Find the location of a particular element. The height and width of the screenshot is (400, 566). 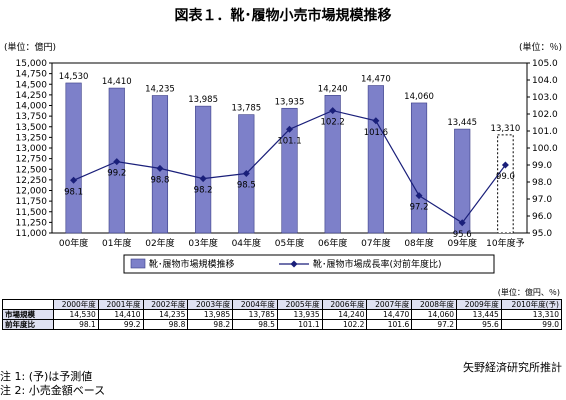

bar-forecast is located at coordinates (505, 184).